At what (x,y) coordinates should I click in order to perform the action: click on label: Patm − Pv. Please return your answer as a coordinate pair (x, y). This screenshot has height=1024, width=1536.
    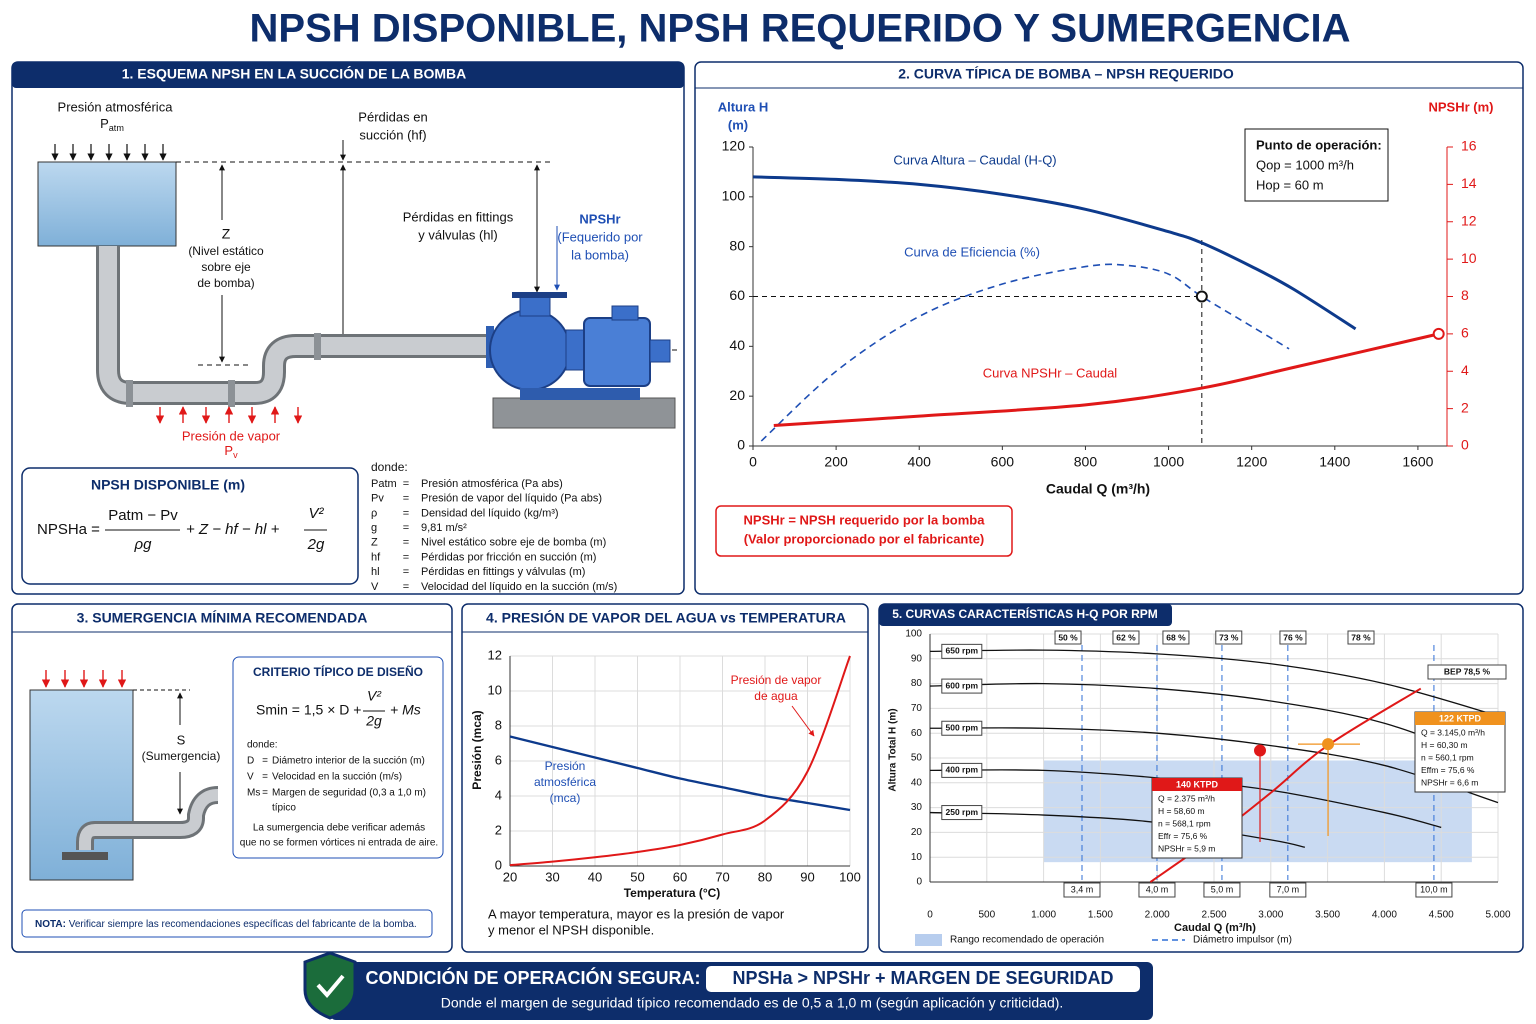
    Looking at the image, I should click on (143, 515).